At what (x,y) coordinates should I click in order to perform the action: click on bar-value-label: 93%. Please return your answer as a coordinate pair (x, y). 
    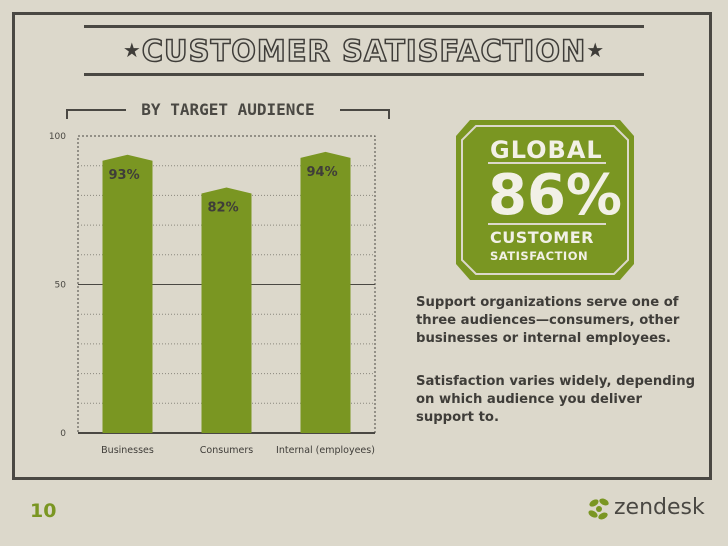
    Looking at the image, I should click on (124, 175).